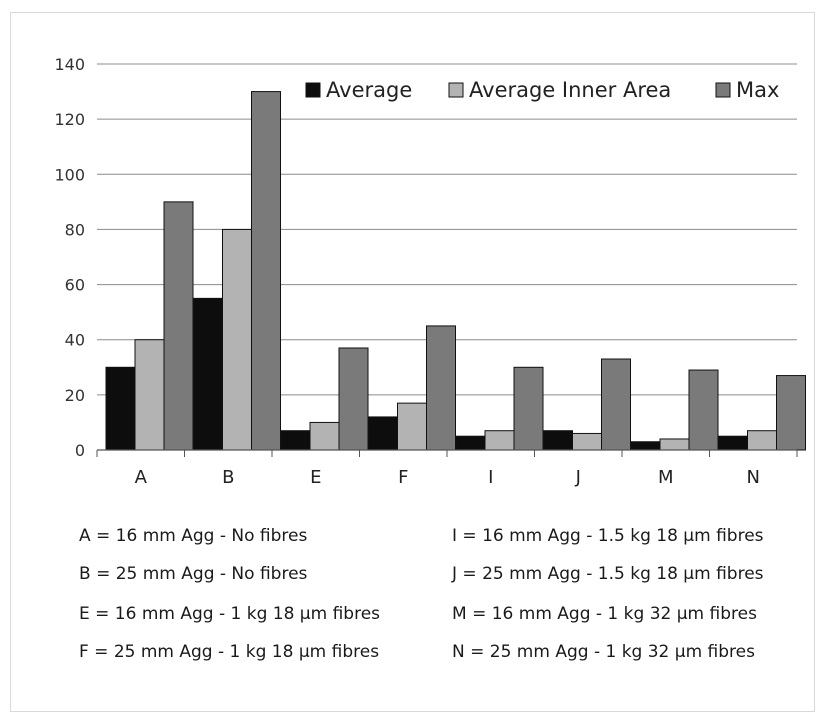 The width and height of the screenshot is (824, 725). Describe the element at coordinates (570, 90) in the screenshot. I see `legend-label: Average Inner Area` at that location.